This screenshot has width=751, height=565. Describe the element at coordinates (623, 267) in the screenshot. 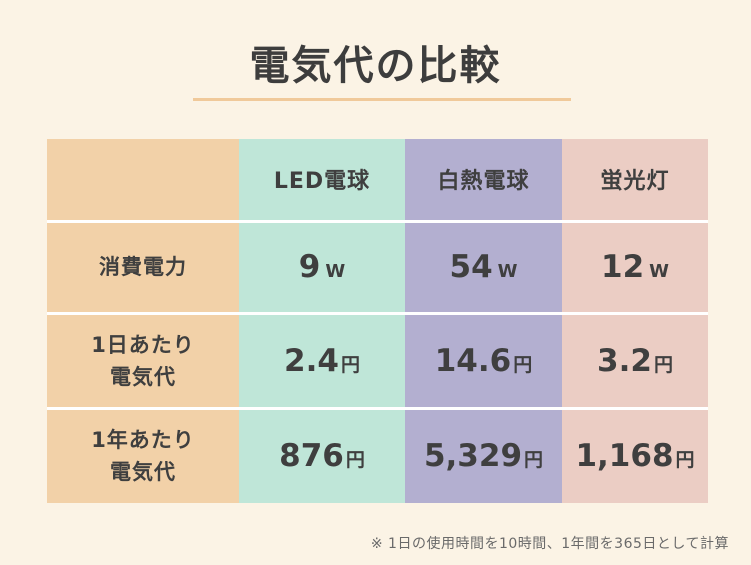

I see `value: 12` at that location.